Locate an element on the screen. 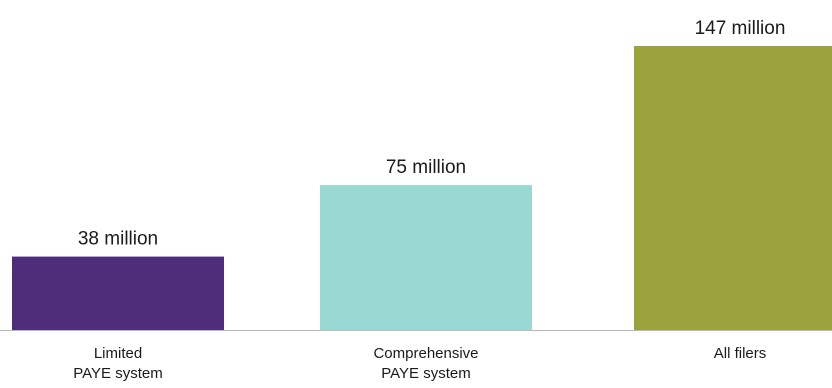 This screenshot has width=832, height=388. category-label-3-line-1: All filers is located at coordinates (740, 353).